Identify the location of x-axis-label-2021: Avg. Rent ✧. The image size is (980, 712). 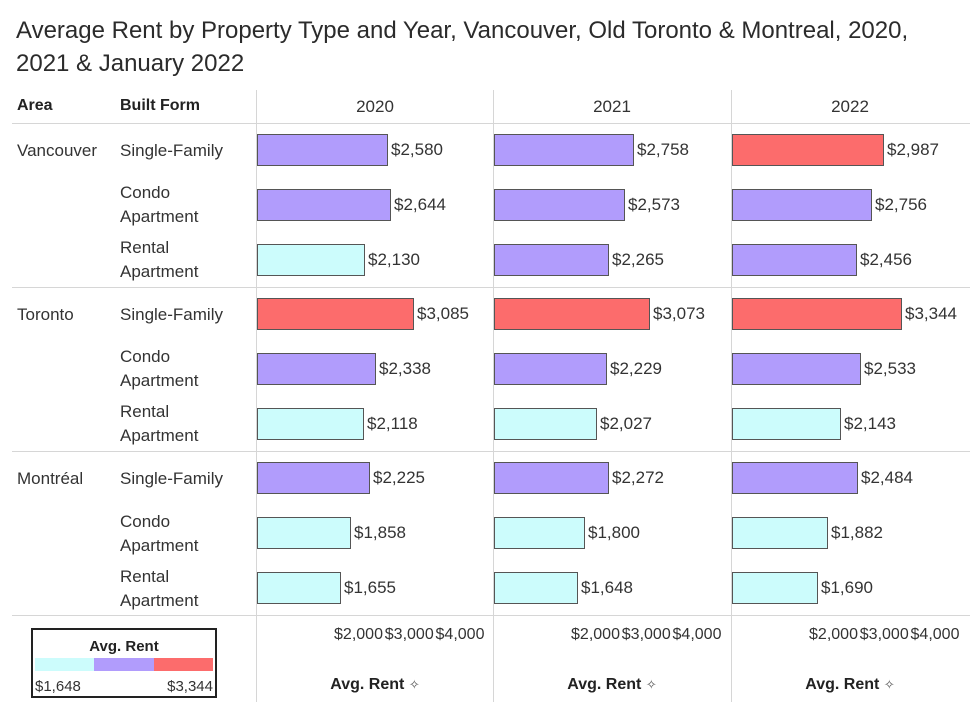
(612, 685).